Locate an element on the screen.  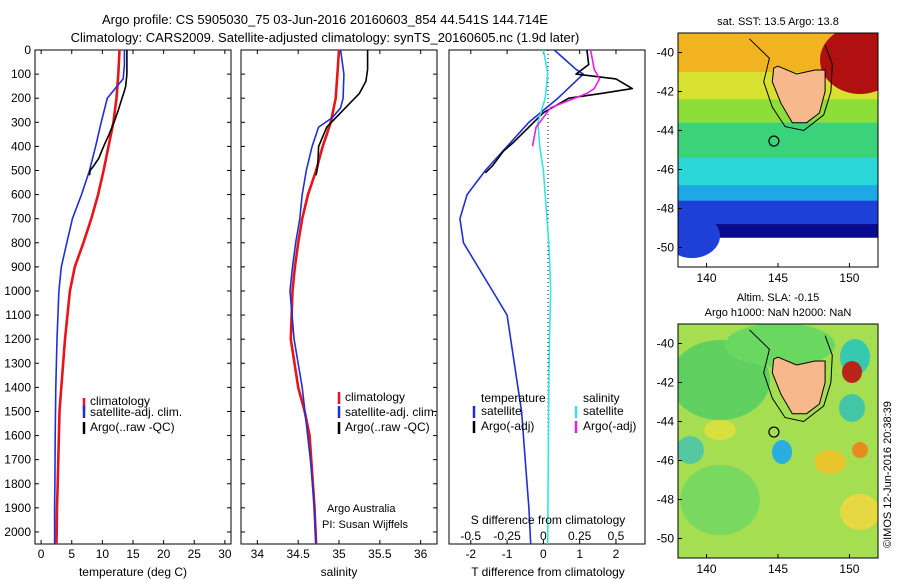
sla-map-title: Altim. SLA: -0.15 is located at coordinates (778, 298).